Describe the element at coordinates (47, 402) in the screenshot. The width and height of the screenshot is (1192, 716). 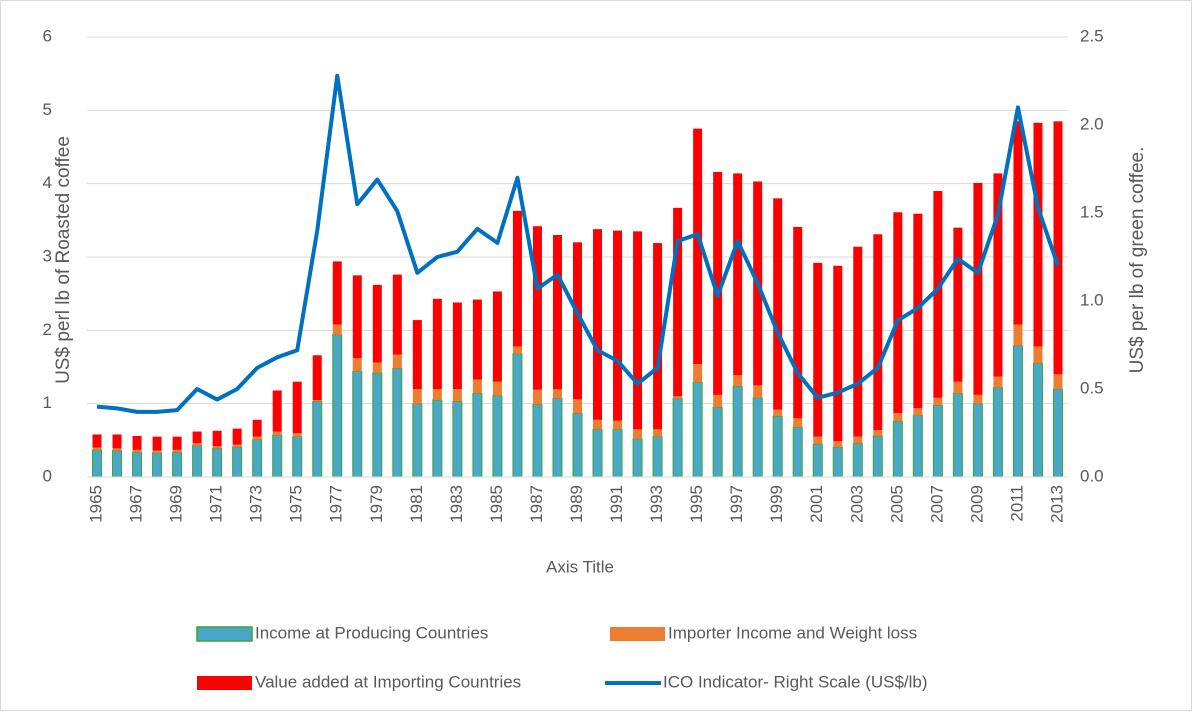
I see `y-tick-label: 1` at that location.